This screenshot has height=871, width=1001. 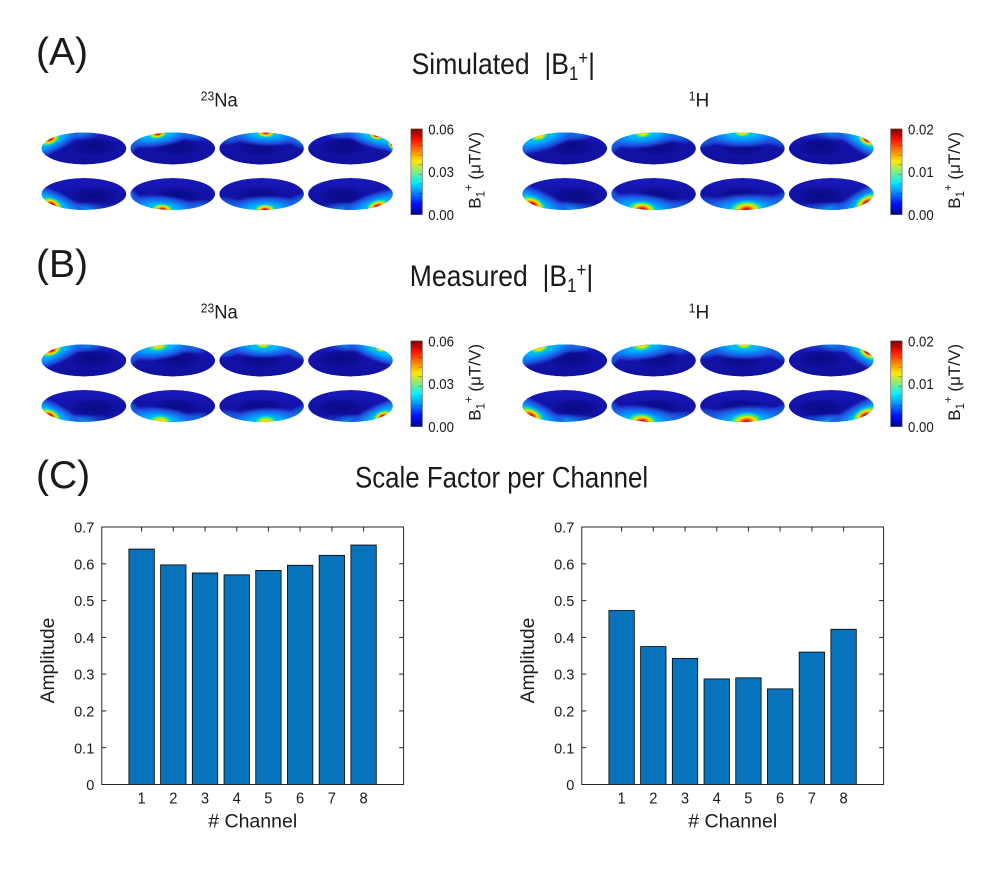 I want to click on svg-text: (A), so click(x=62, y=52).